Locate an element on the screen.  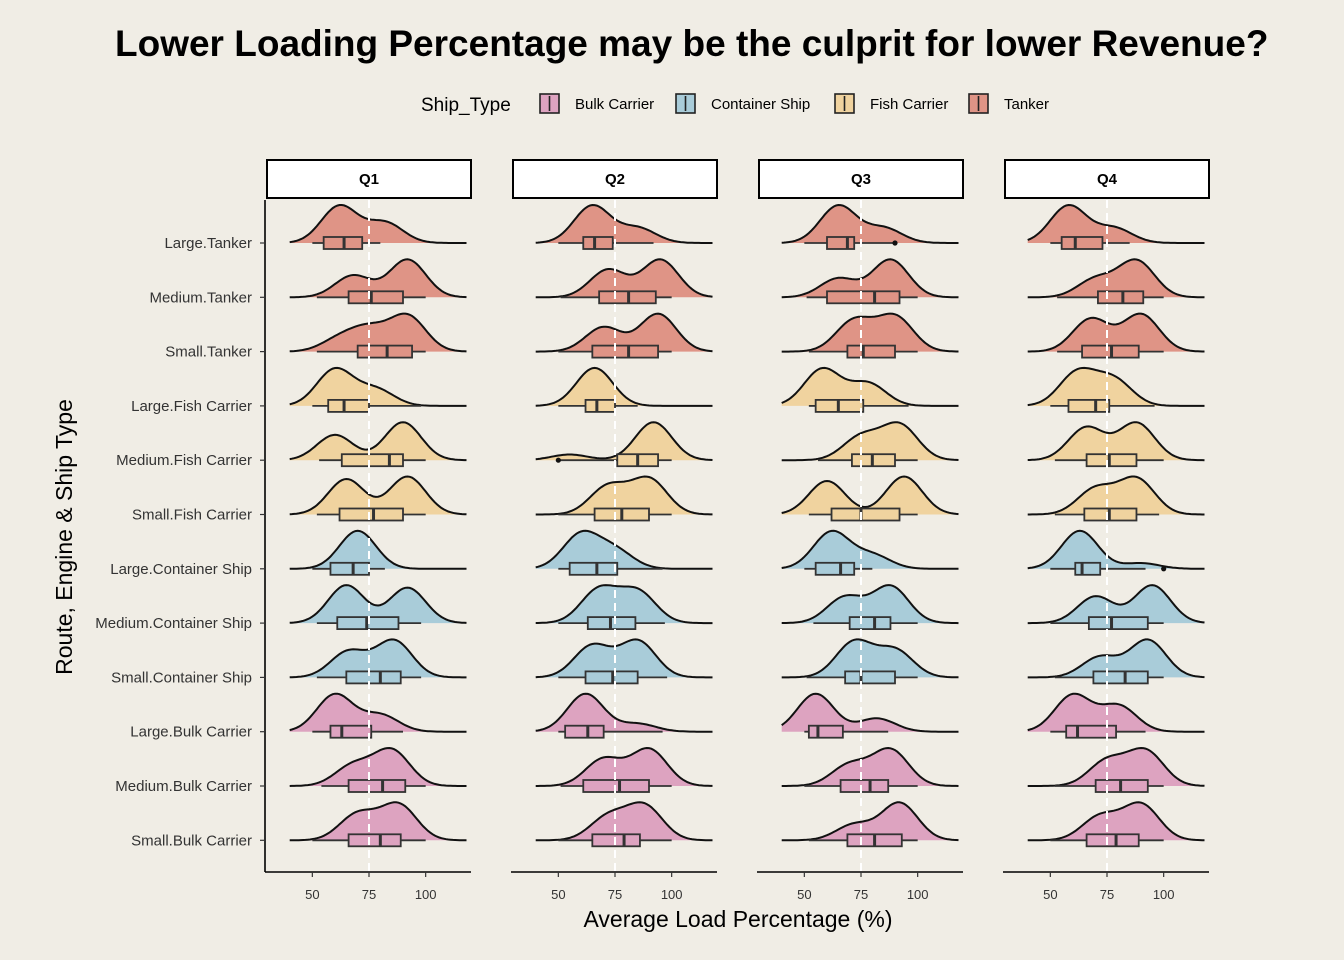
legend-key-tanker: Tanker is located at coordinates (1008, 103).